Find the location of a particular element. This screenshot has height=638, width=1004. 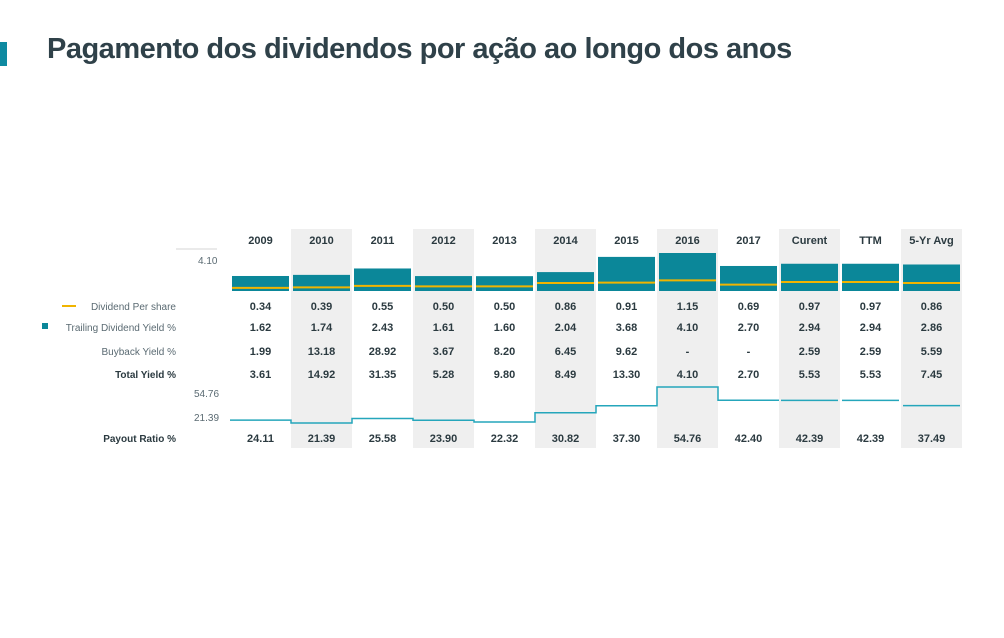

payout-value: 37.30 is located at coordinates (627, 439).